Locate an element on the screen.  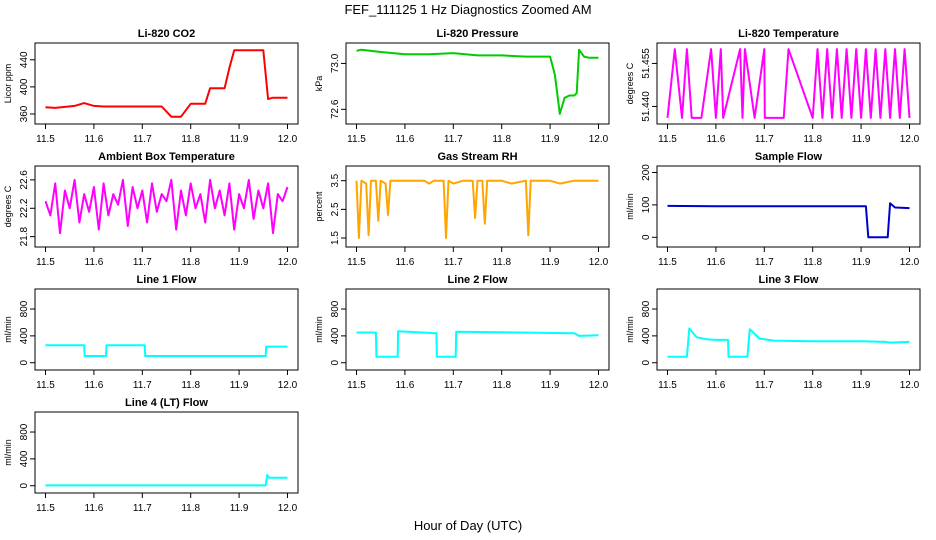
panel-title: Line 1 Flow is located at coordinates (167, 280).